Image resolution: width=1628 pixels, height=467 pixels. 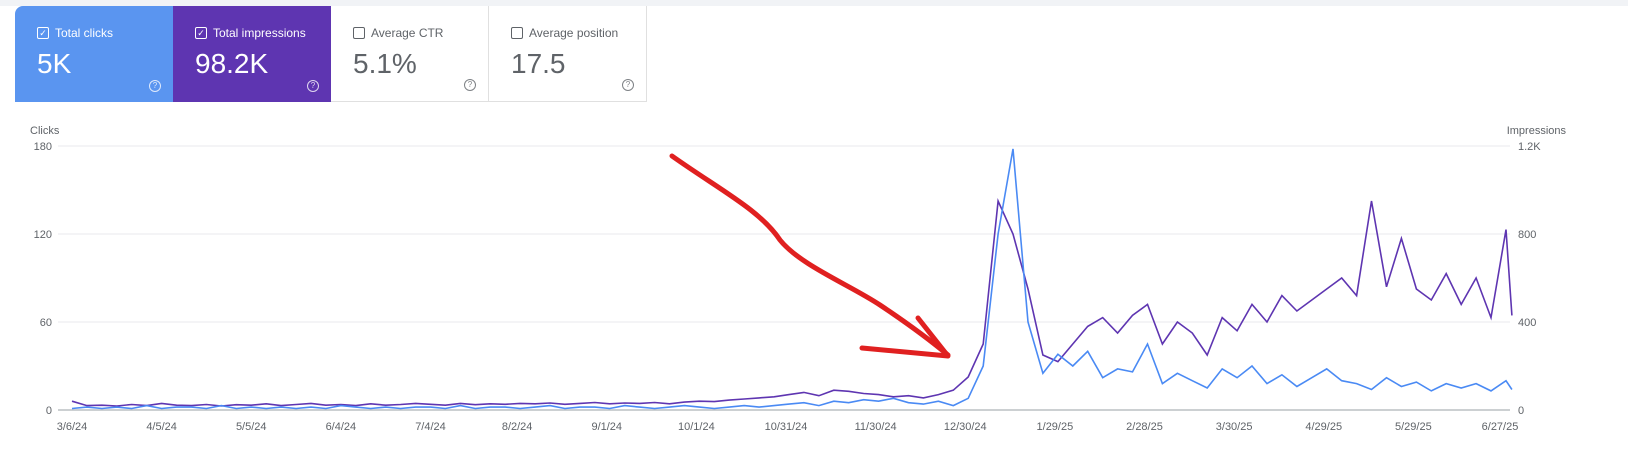 I want to click on right-tick-label: 0, so click(x=1521, y=411).